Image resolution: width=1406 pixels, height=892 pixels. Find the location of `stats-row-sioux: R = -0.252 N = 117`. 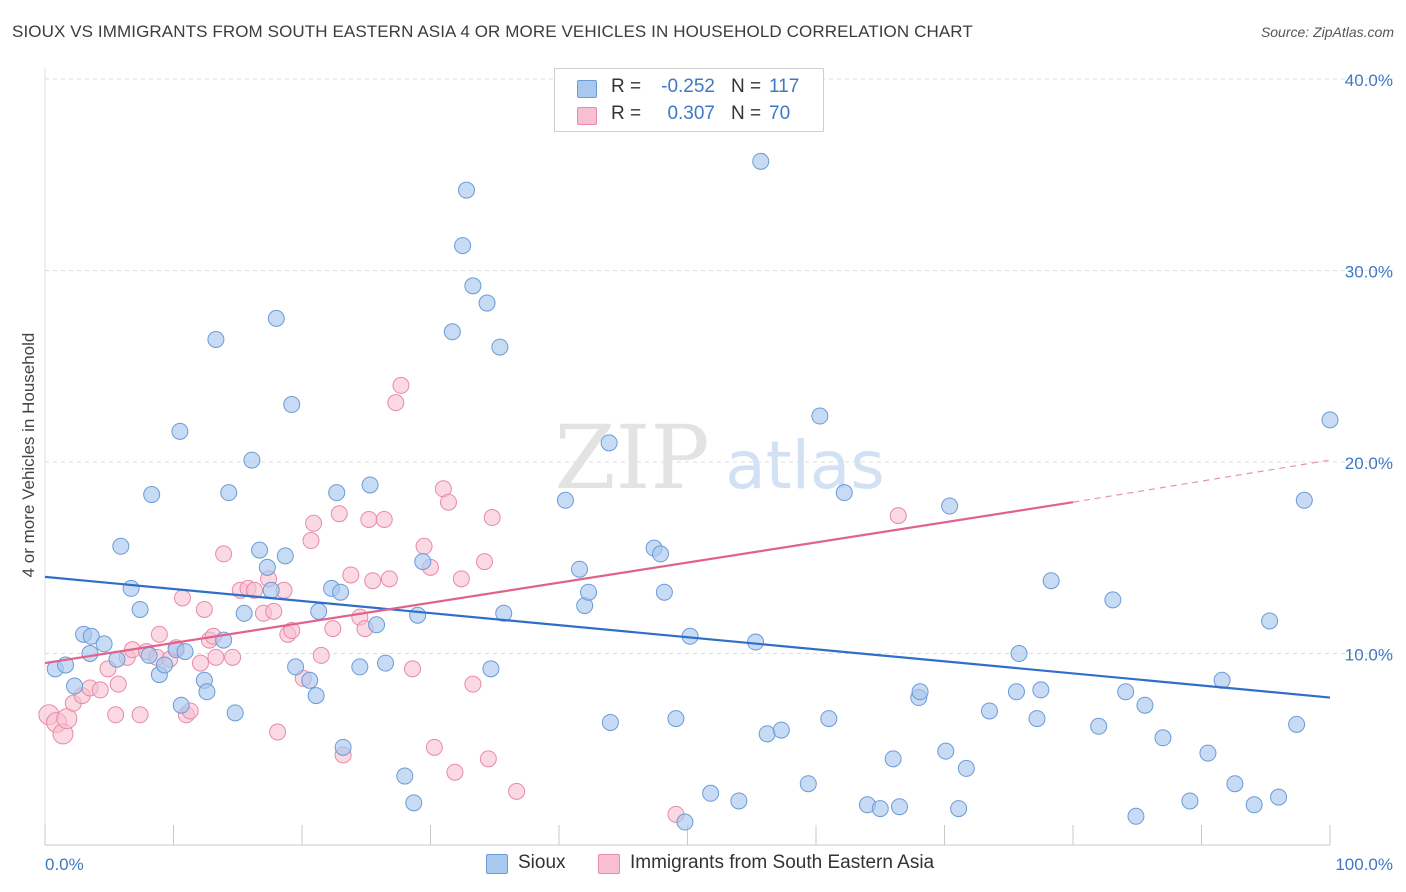

stats-row-sioux: R = -0.252 N = 117 is located at coordinates (689, 87).